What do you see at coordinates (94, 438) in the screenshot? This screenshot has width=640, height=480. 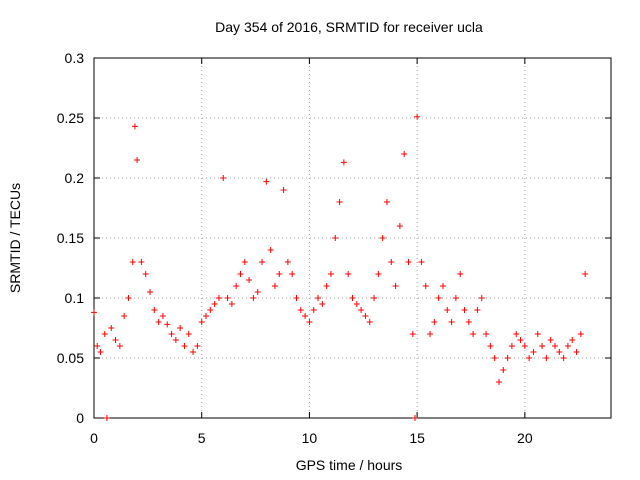 I see `x-tick-label: 0` at bounding box center [94, 438].